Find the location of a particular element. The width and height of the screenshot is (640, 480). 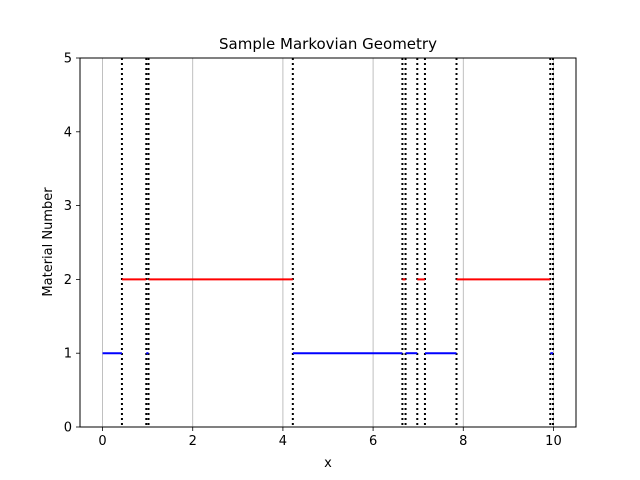

y-tick-label: 3 is located at coordinates (68, 206).